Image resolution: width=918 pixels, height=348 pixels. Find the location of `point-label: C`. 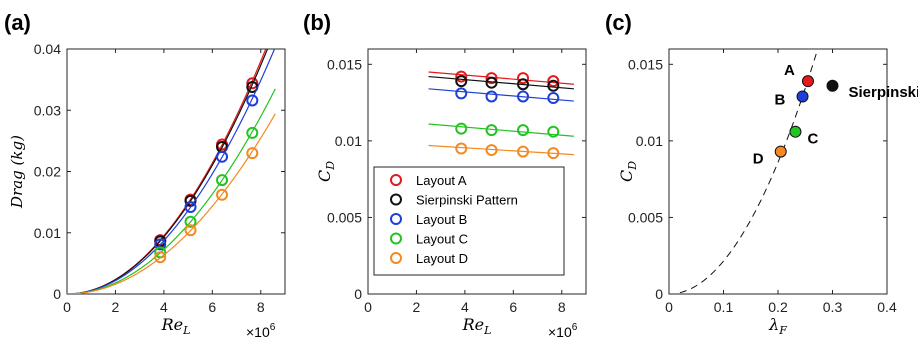

point-label: C is located at coordinates (812, 139).